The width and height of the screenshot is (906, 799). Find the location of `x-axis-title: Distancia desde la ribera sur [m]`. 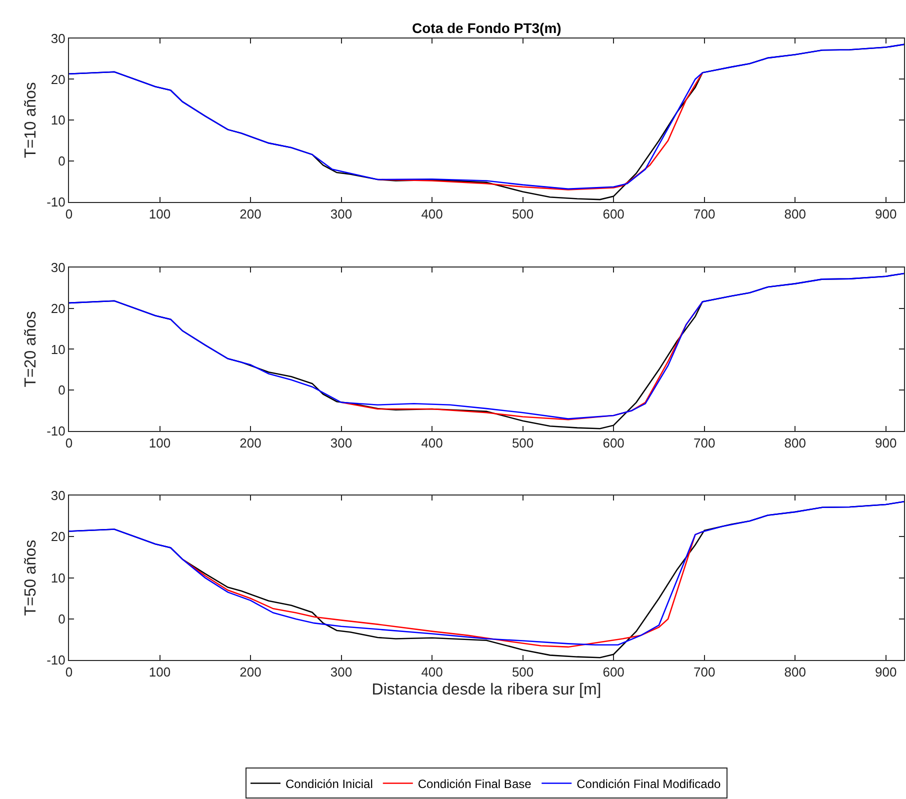

x-axis-title: Distancia desde la ribera sur [m] is located at coordinates (487, 689).